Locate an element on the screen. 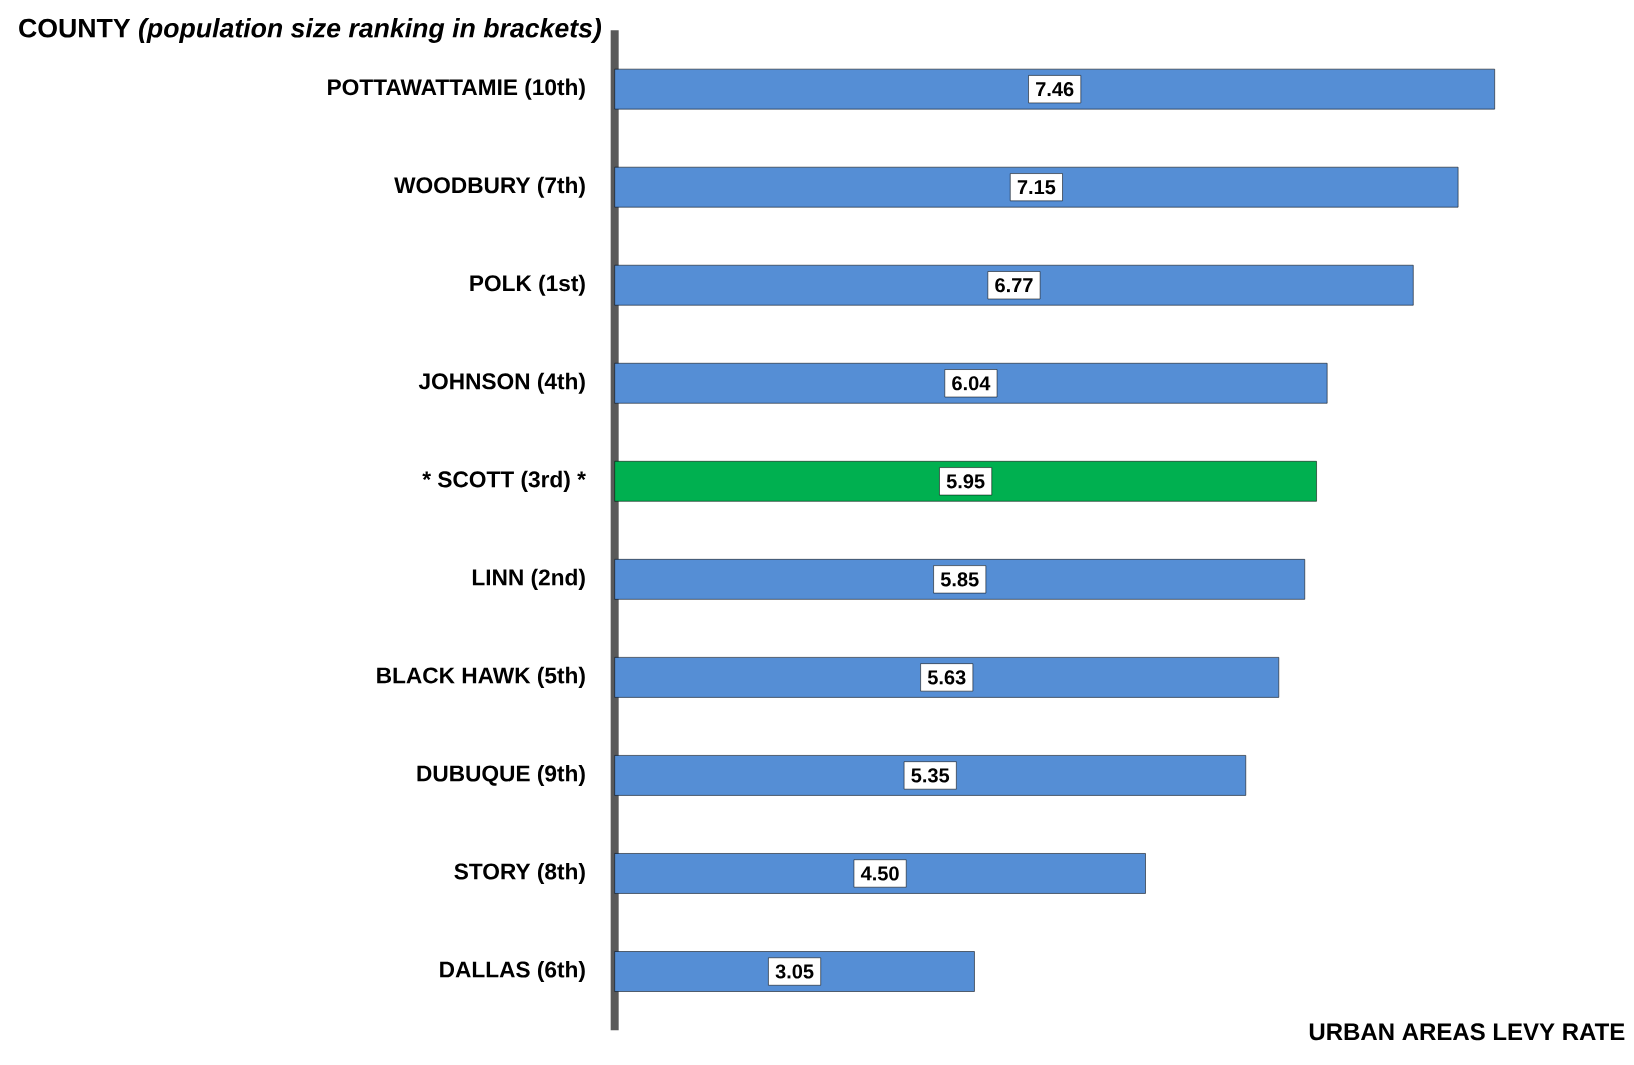 The image size is (1634, 1065). data-label: 5.95 is located at coordinates (965, 481).